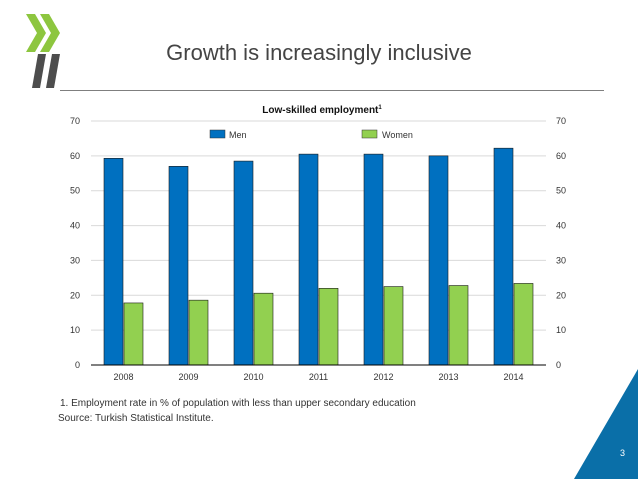 This screenshot has height=479, width=638. I want to click on slide-title: Growth is increasingly inclusive, so click(319, 52).